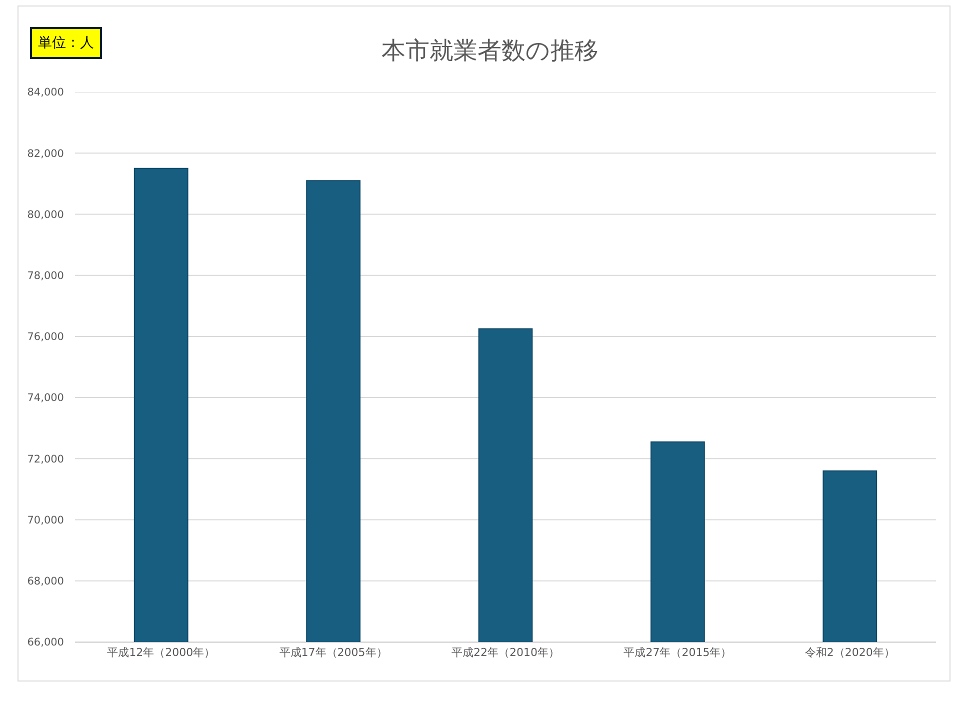 This screenshot has height=707, width=980. What do you see at coordinates (849, 653) in the screenshot?
I see `x-tick-label: 令和2（2020年）` at bounding box center [849, 653].